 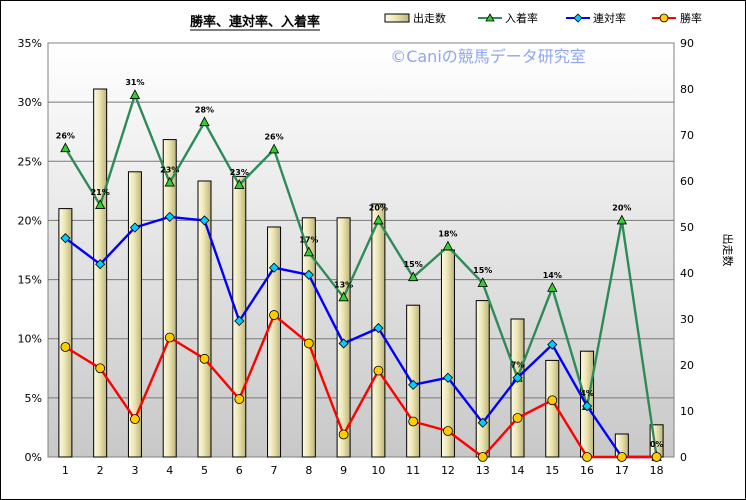 I want to click on left-axis-tick-label: 0%, so click(x=33, y=457).